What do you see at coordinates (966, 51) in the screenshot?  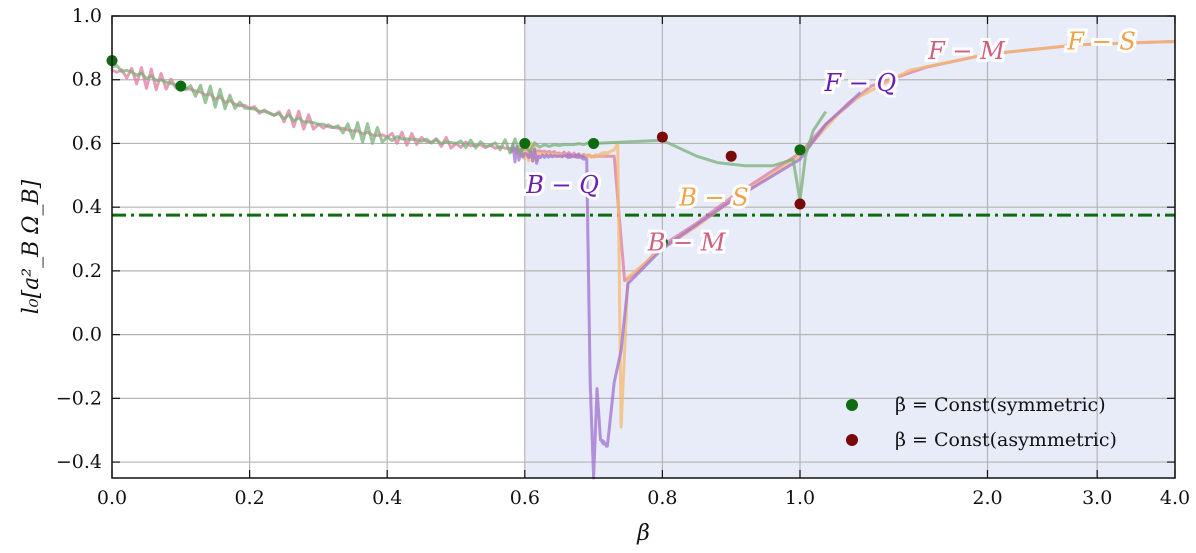 I see `curve-annotation: F − M` at bounding box center [966, 51].